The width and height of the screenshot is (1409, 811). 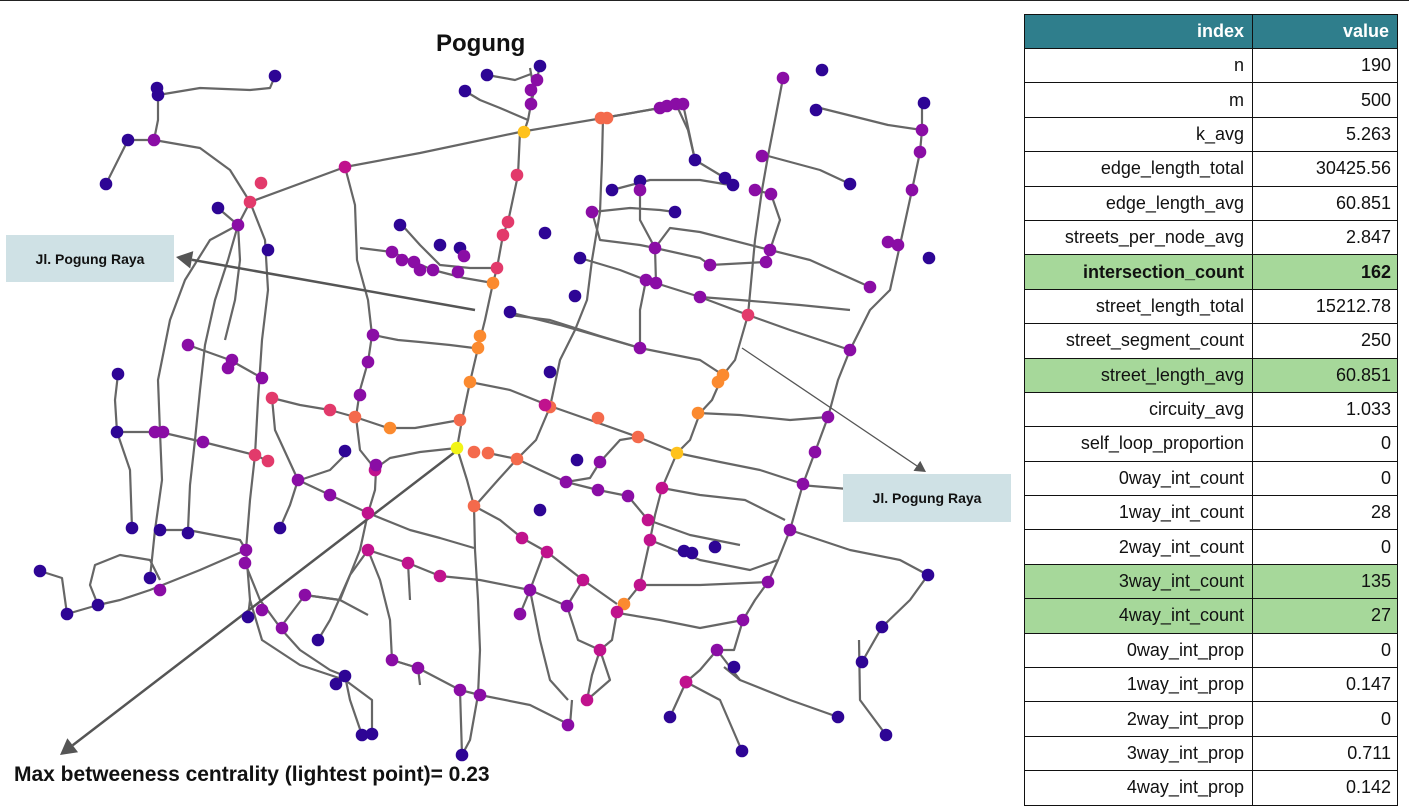 I want to click on row-value: 250, so click(x=1325, y=341).